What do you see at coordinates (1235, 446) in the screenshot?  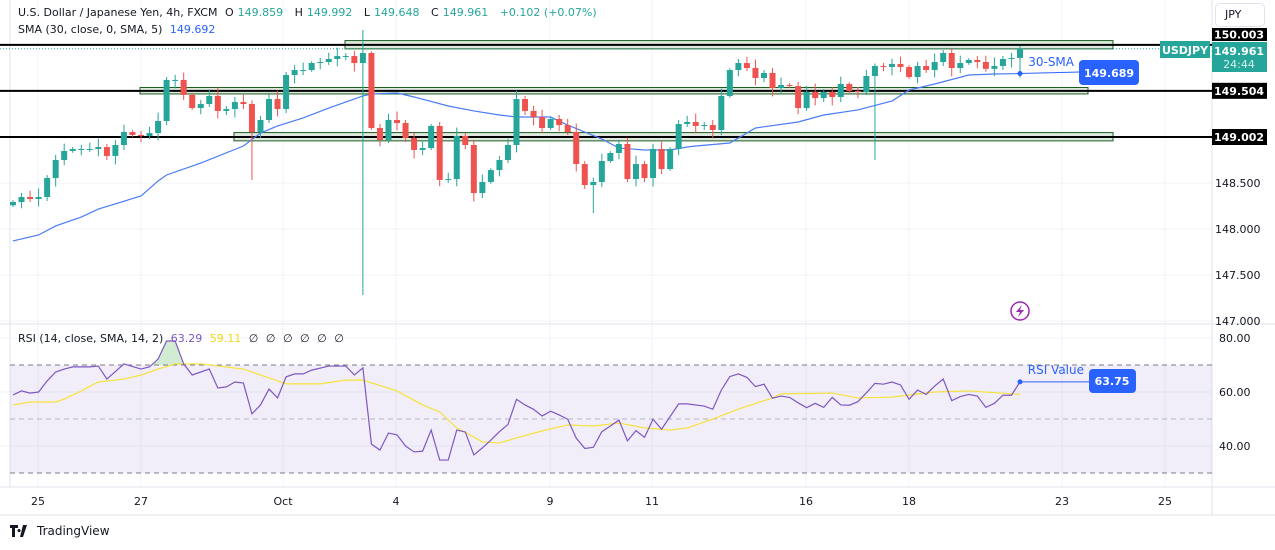 I see `rsi-axis-label: 40.00` at bounding box center [1235, 446].